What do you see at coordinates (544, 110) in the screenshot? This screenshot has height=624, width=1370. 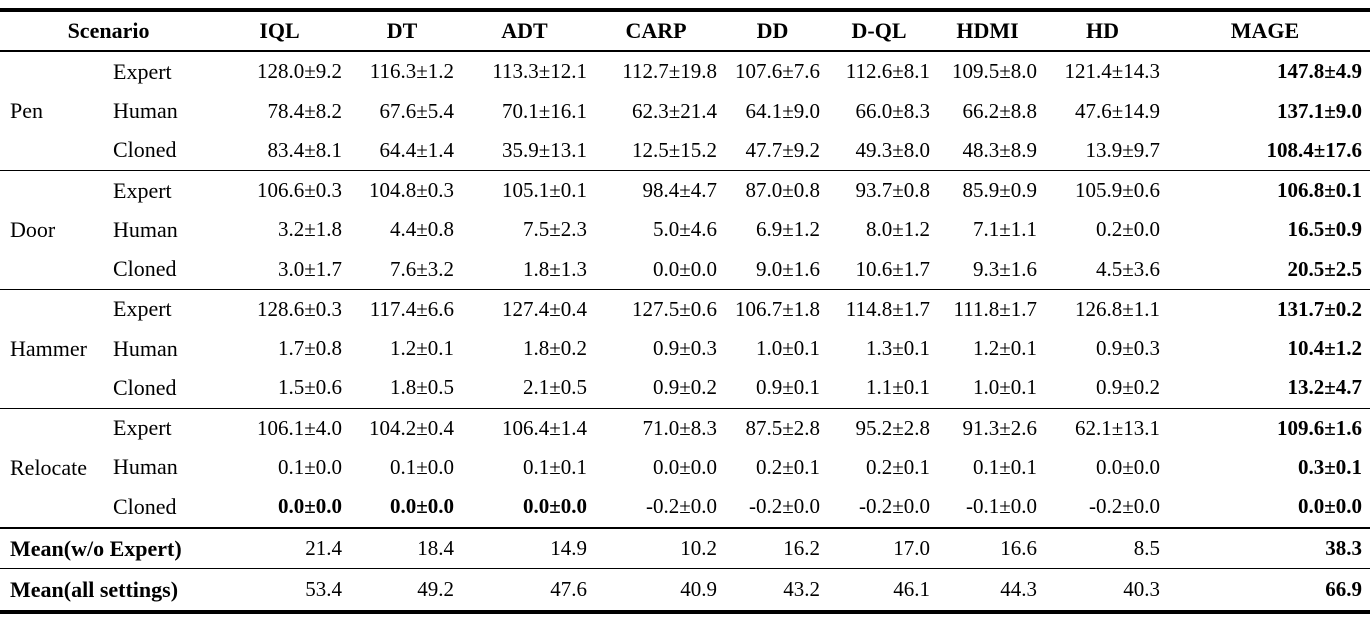 I see `value-cell: 70.1±16.1` at bounding box center [544, 110].